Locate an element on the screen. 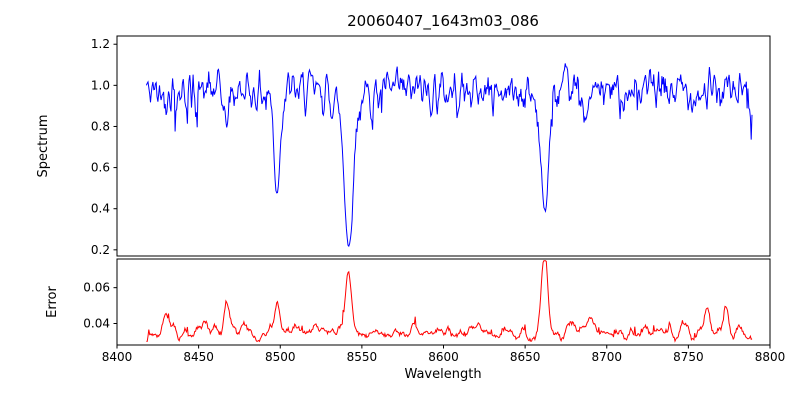 The image size is (800, 404). x-tick-label: 8500 is located at coordinates (280, 357).